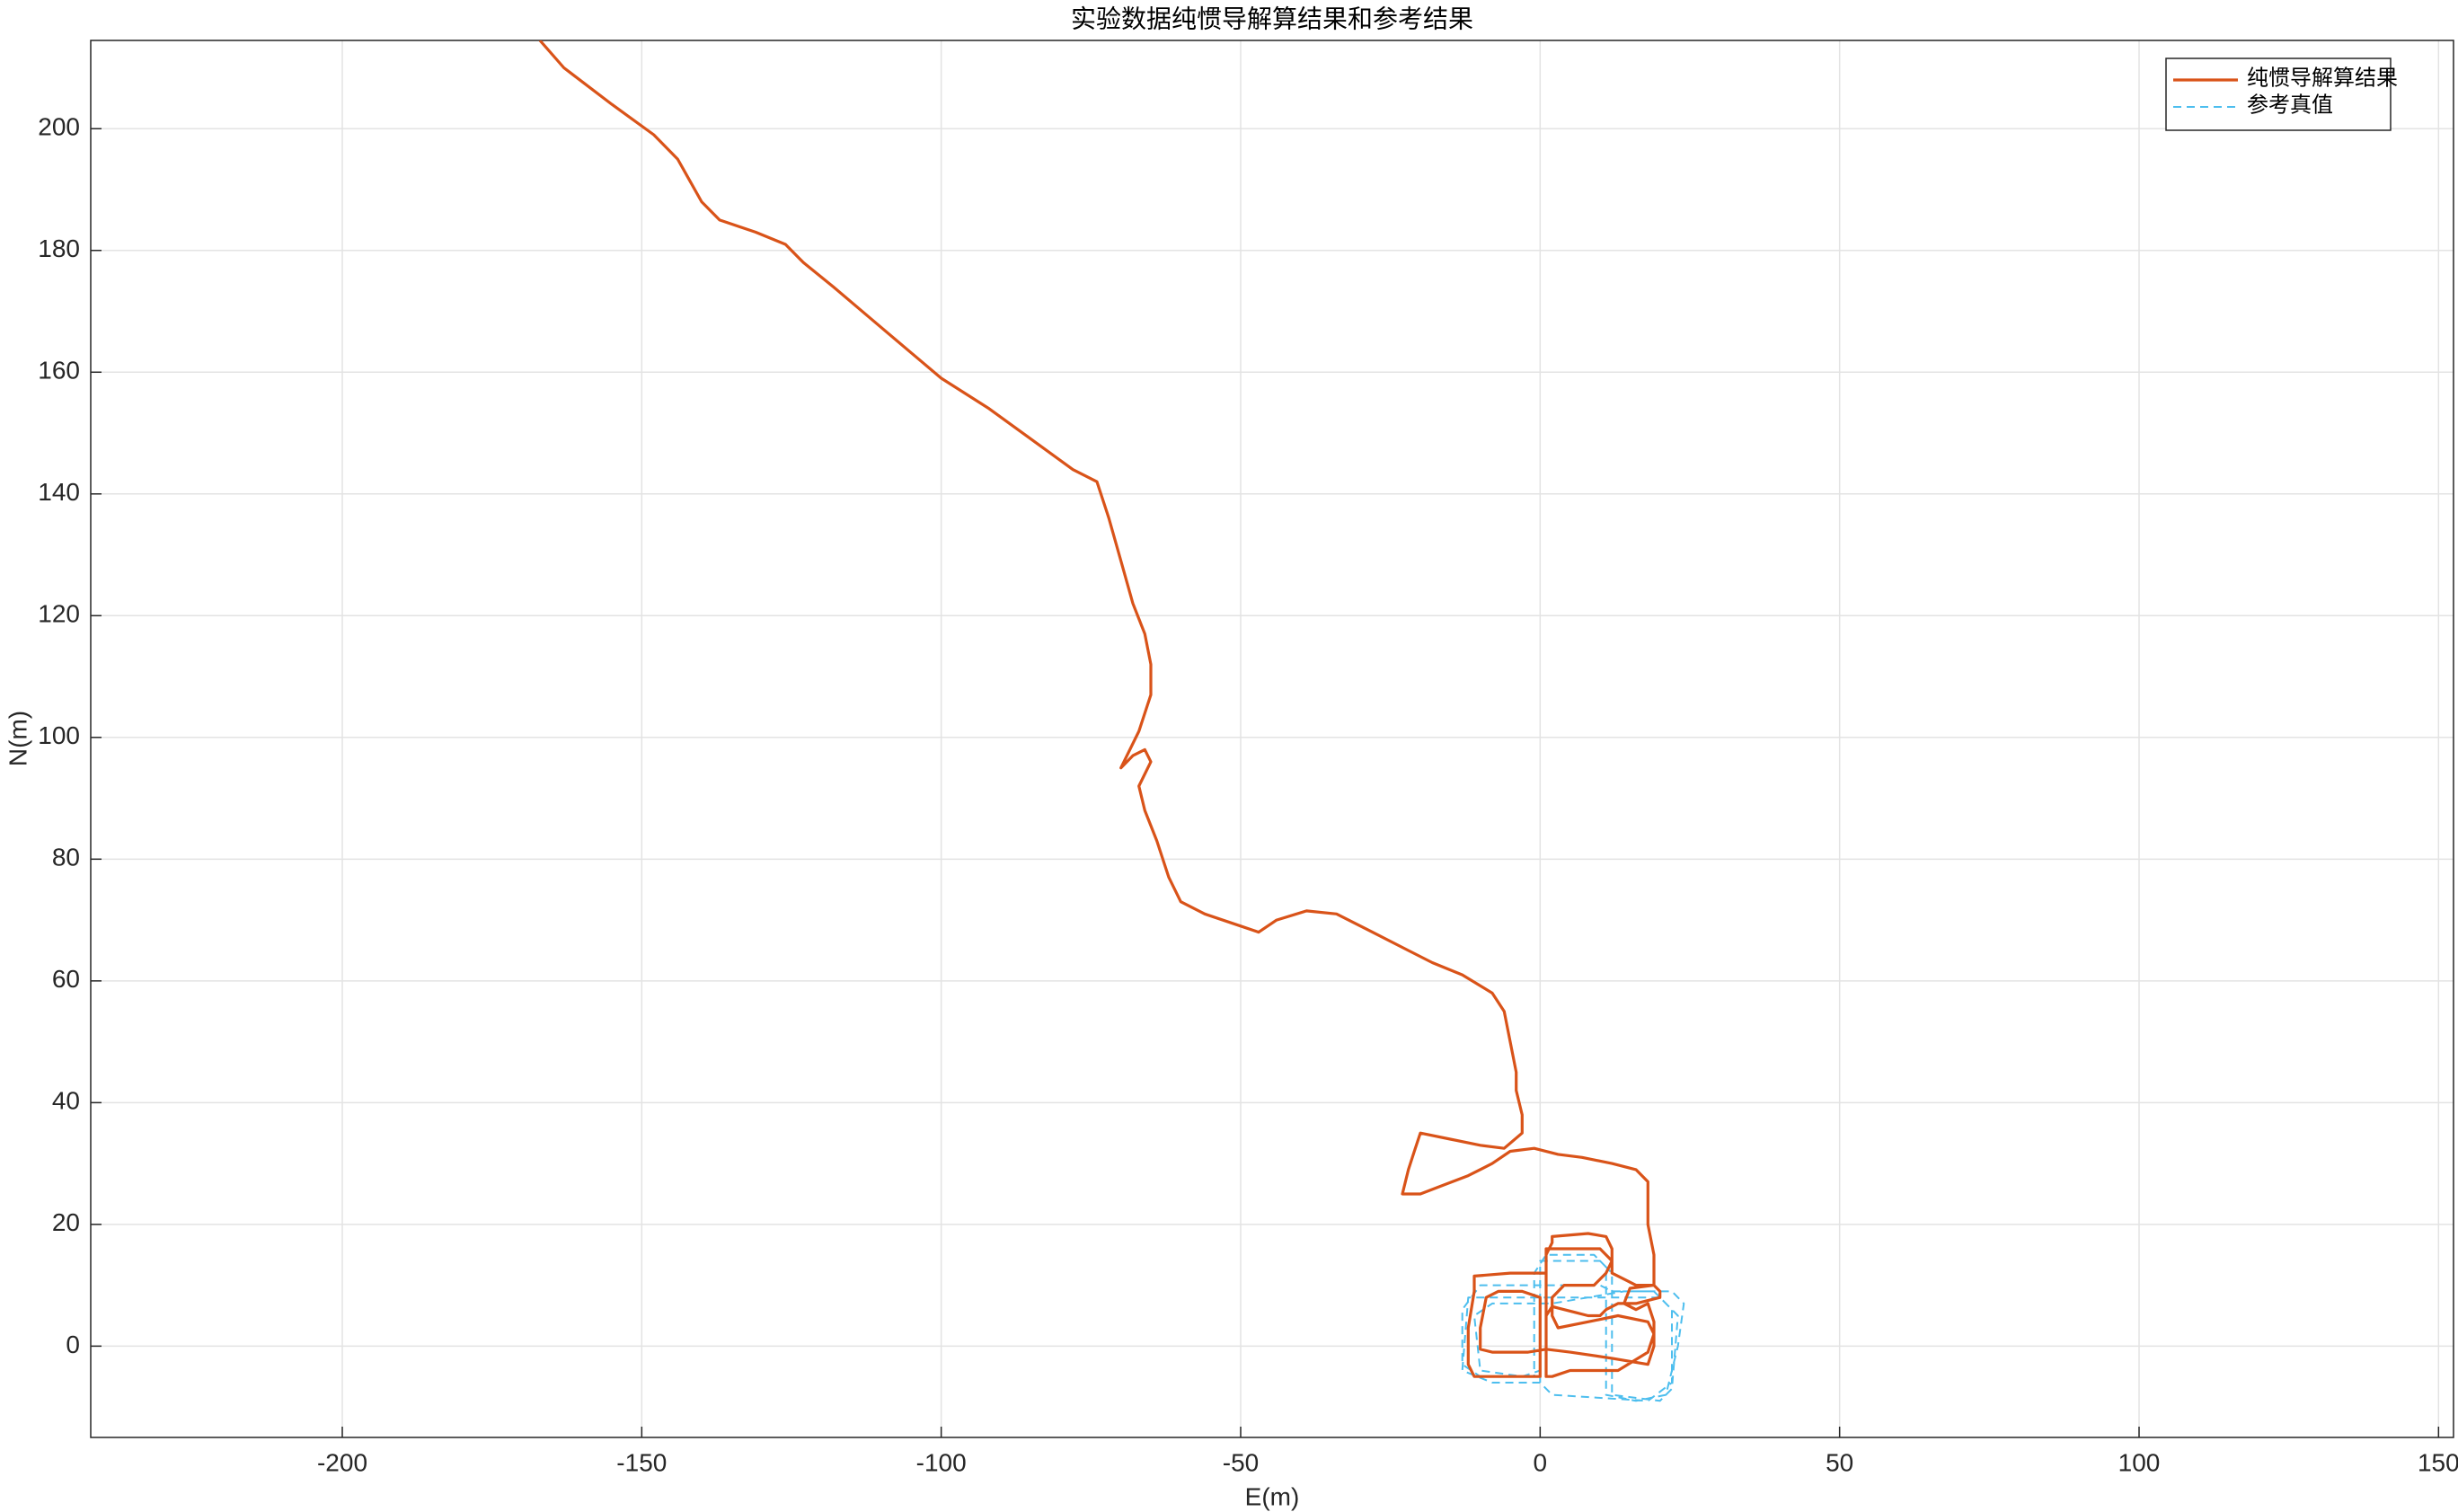  I want to click on x-tick-label: -100, so click(941, 1462).